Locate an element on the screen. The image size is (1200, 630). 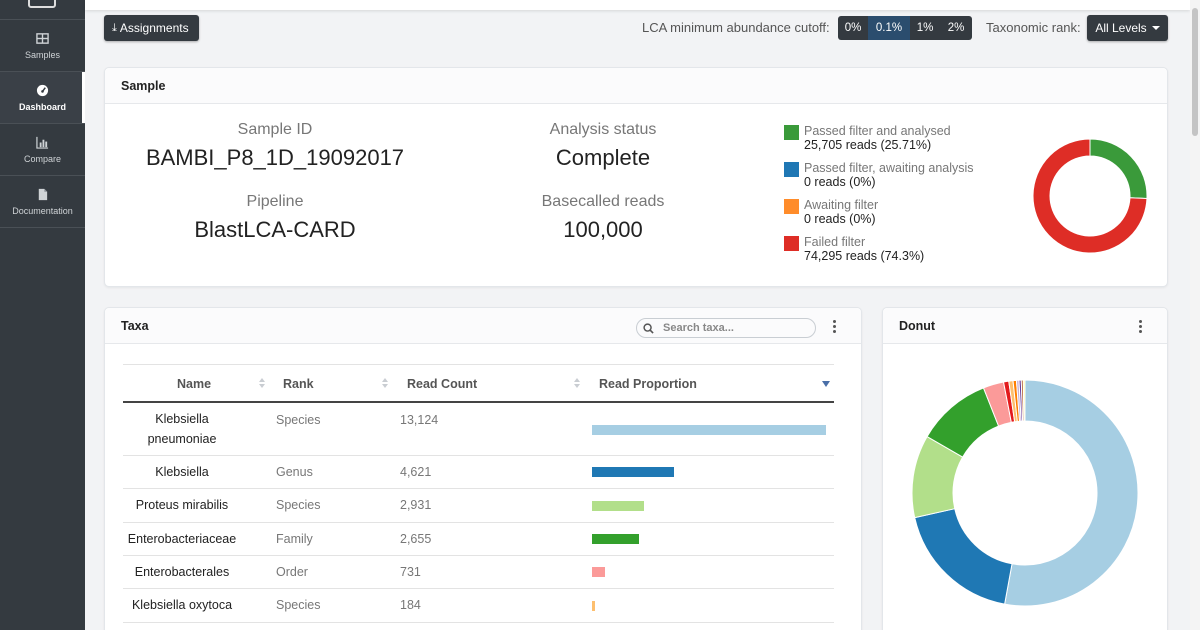
taxa-table-header: Name Rank Read Count Read Proportion is located at coordinates (478, 383).